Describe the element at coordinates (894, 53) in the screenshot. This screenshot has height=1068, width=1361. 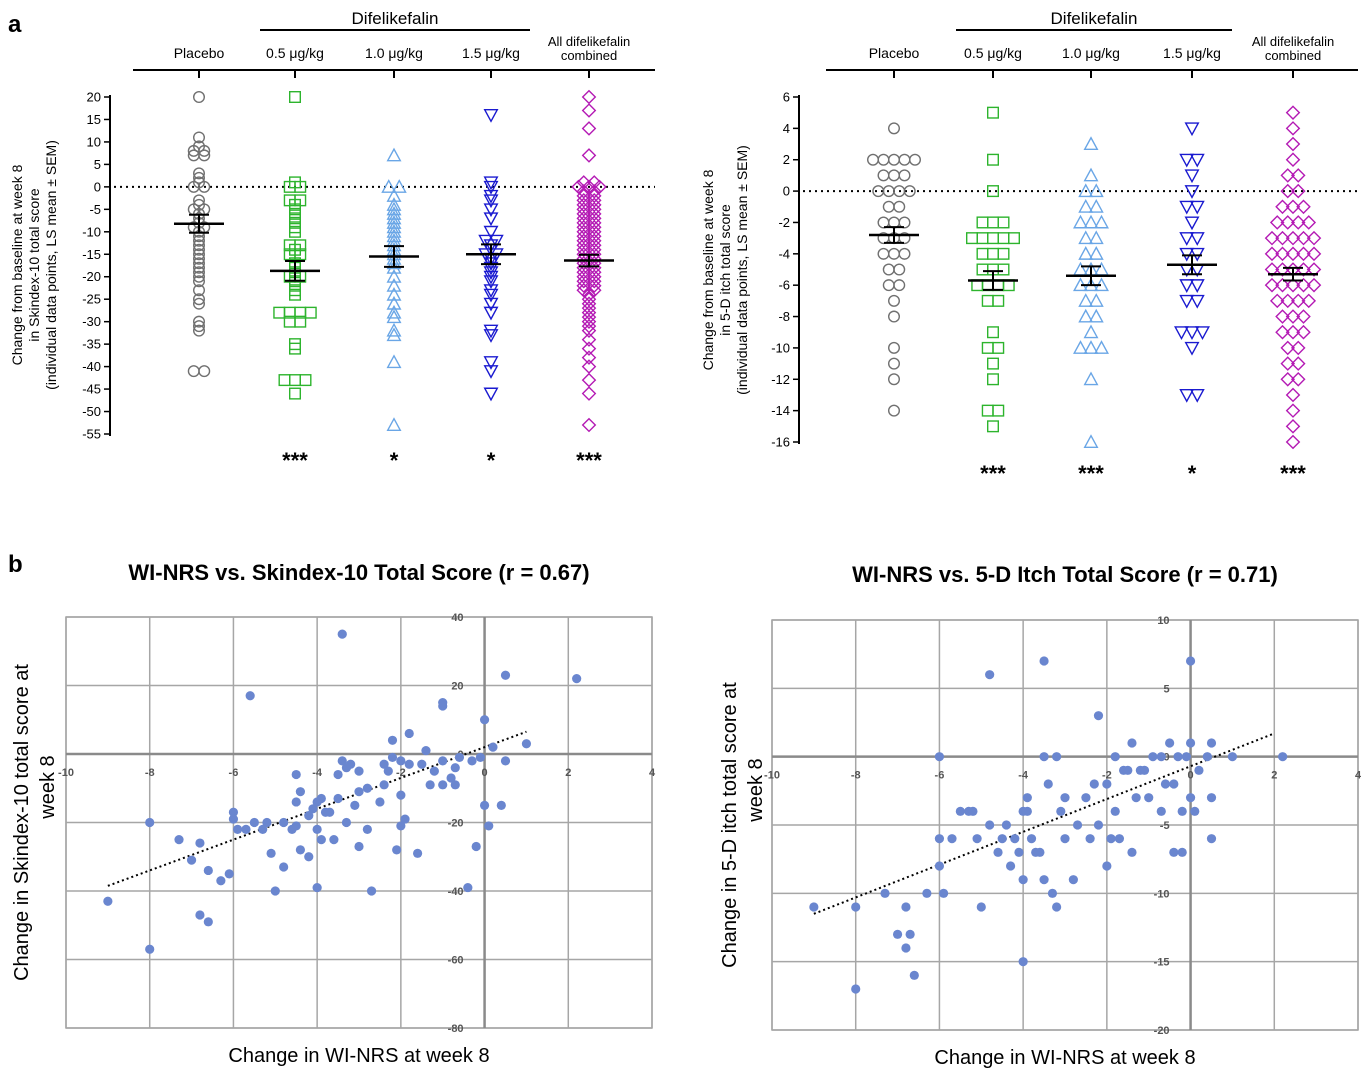
I see `column-label: Placebo` at that location.